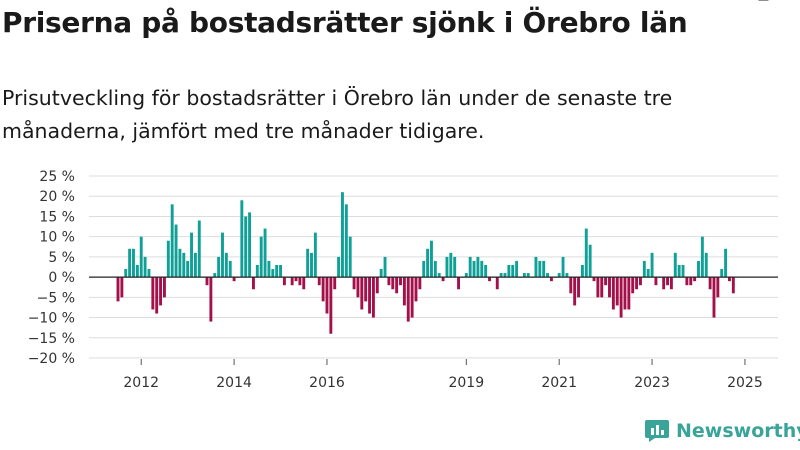 This screenshot has height=450, width=800. Describe the element at coordinates (466, 383) in the screenshot. I see `x-tick-label: 2019` at that location.